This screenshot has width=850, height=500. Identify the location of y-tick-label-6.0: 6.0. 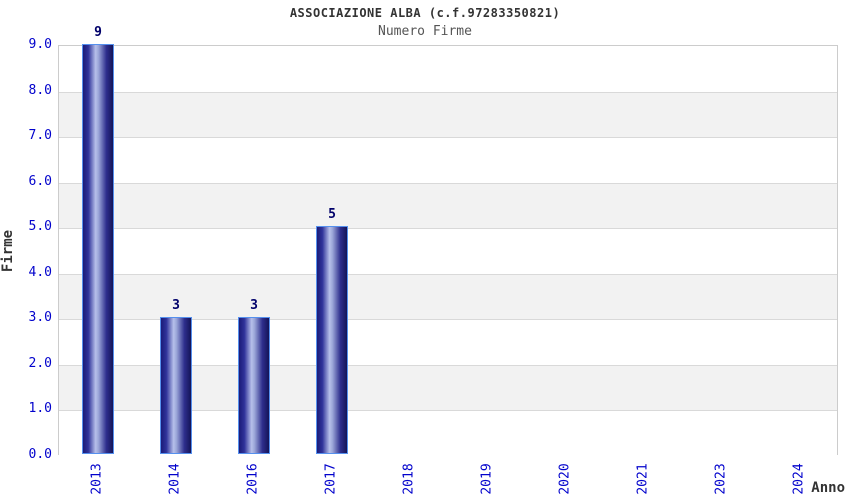
(40, 181).